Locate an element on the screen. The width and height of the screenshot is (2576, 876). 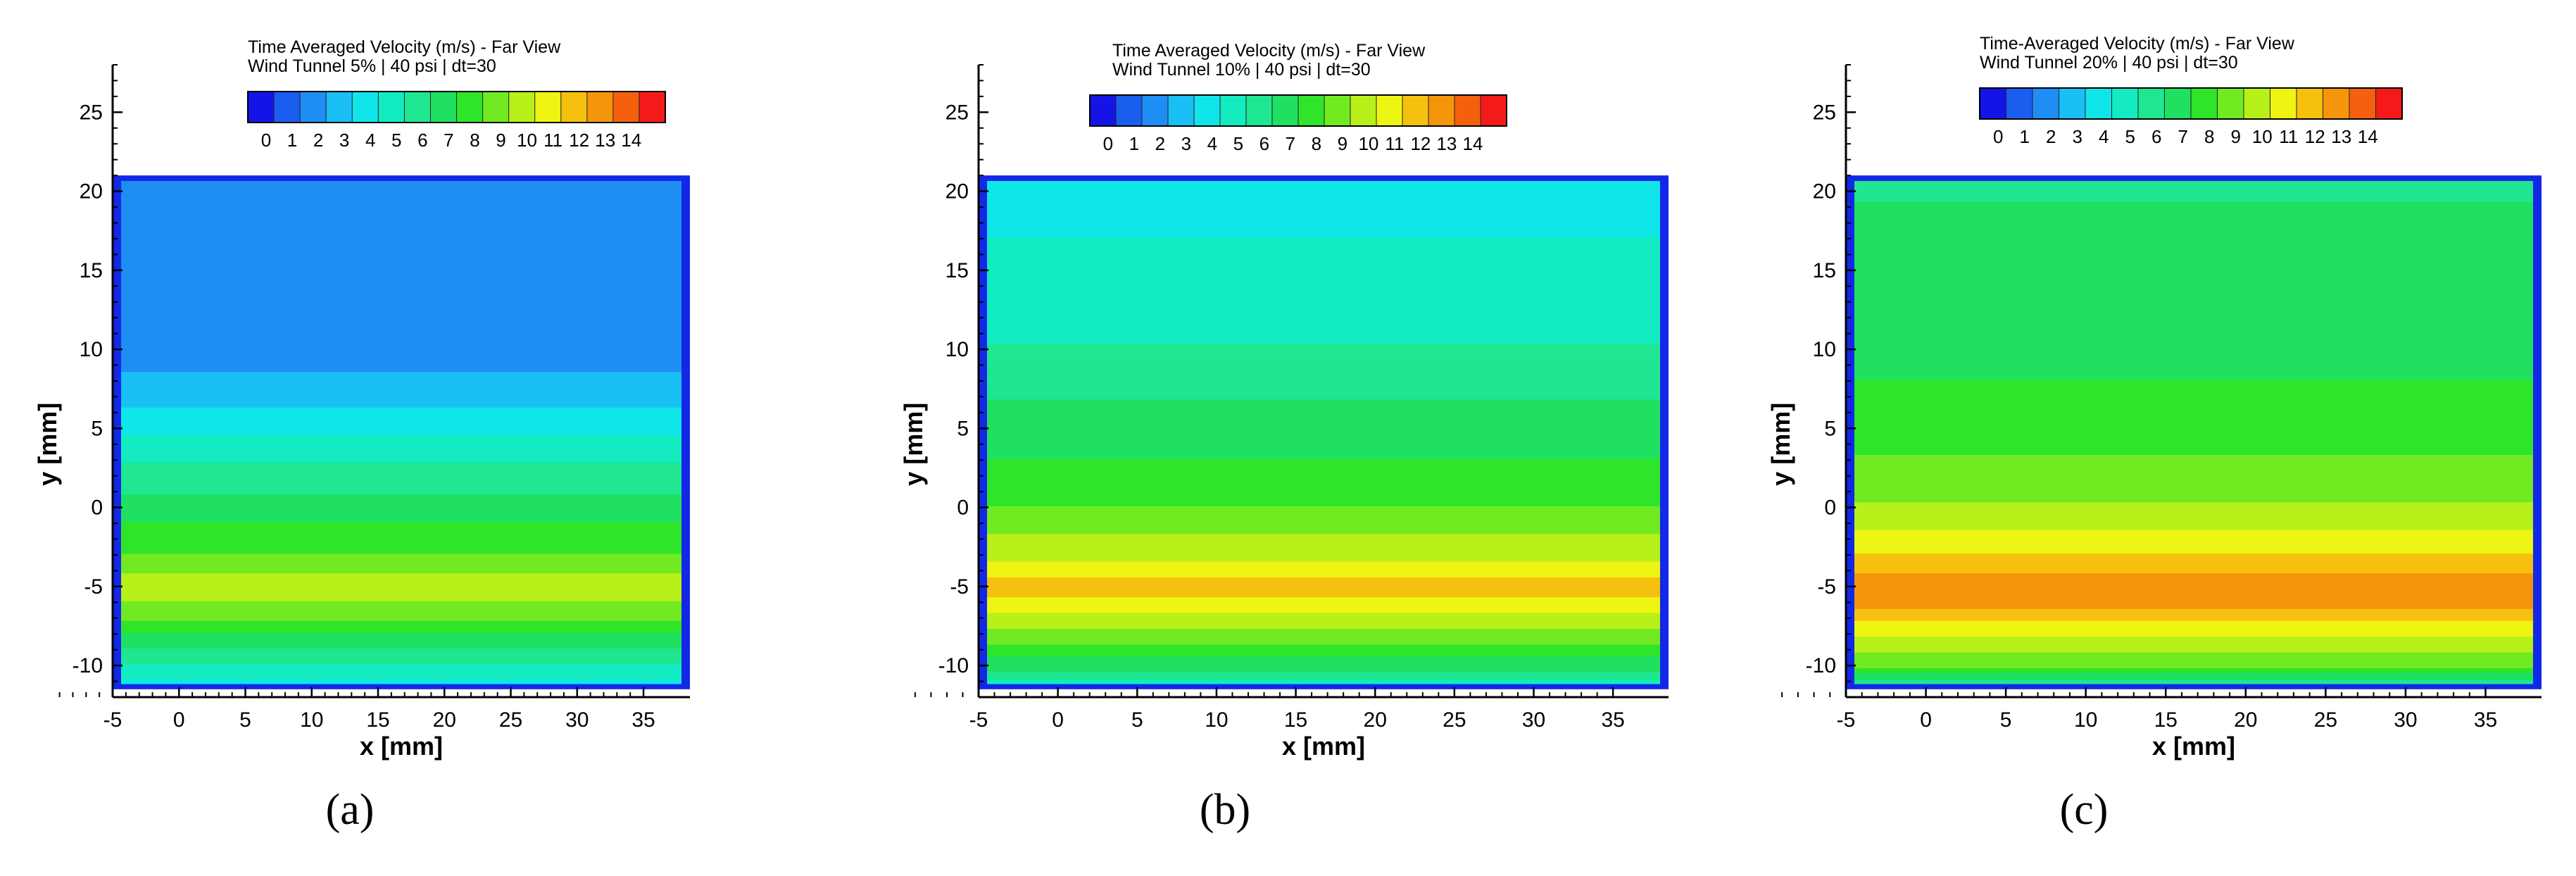
y-tick-label: 10 is located at coordinates (92, 349).